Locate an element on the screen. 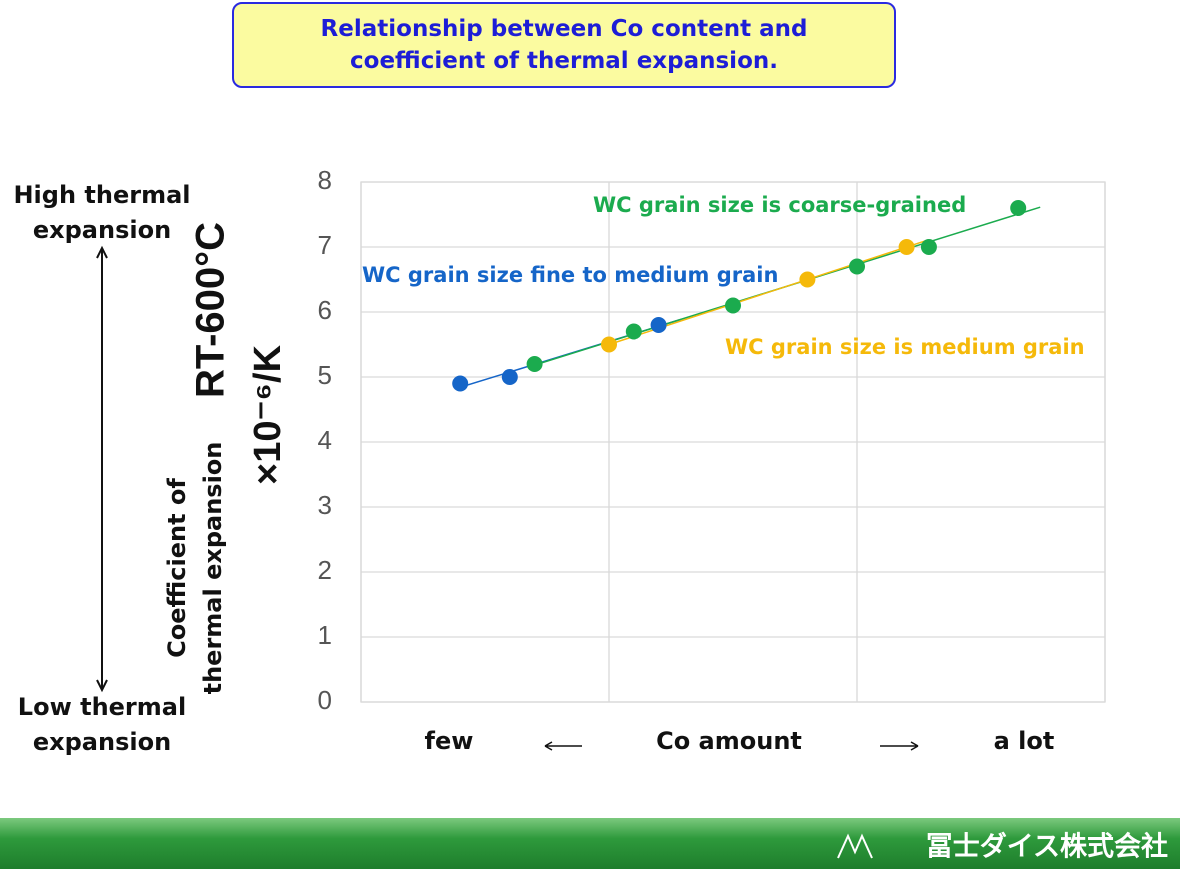 This screenshot has height=869, width=1180. logo is located at coordinates (855, 846).